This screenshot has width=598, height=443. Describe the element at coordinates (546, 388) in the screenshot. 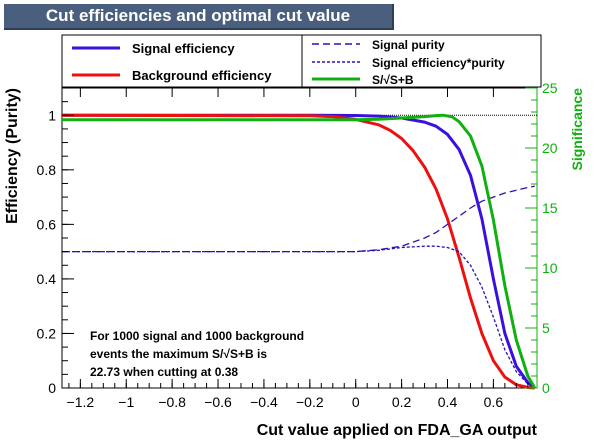

I see `y2-tick-label: 0` at that location.